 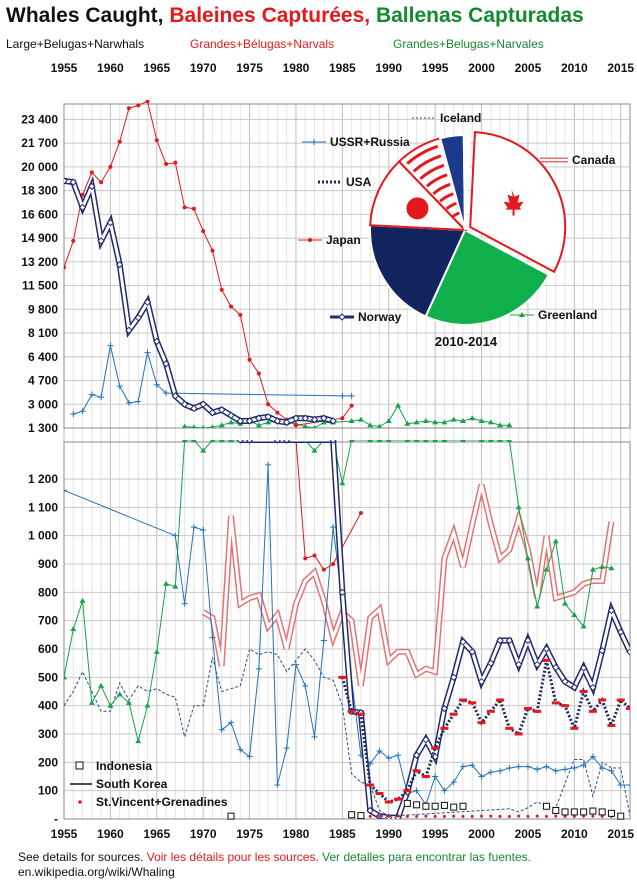 What do you see at coordinates (156, 68) in the screenshot?
I see `x-tick-label-top: 1965` at bounding box center [156, 68].